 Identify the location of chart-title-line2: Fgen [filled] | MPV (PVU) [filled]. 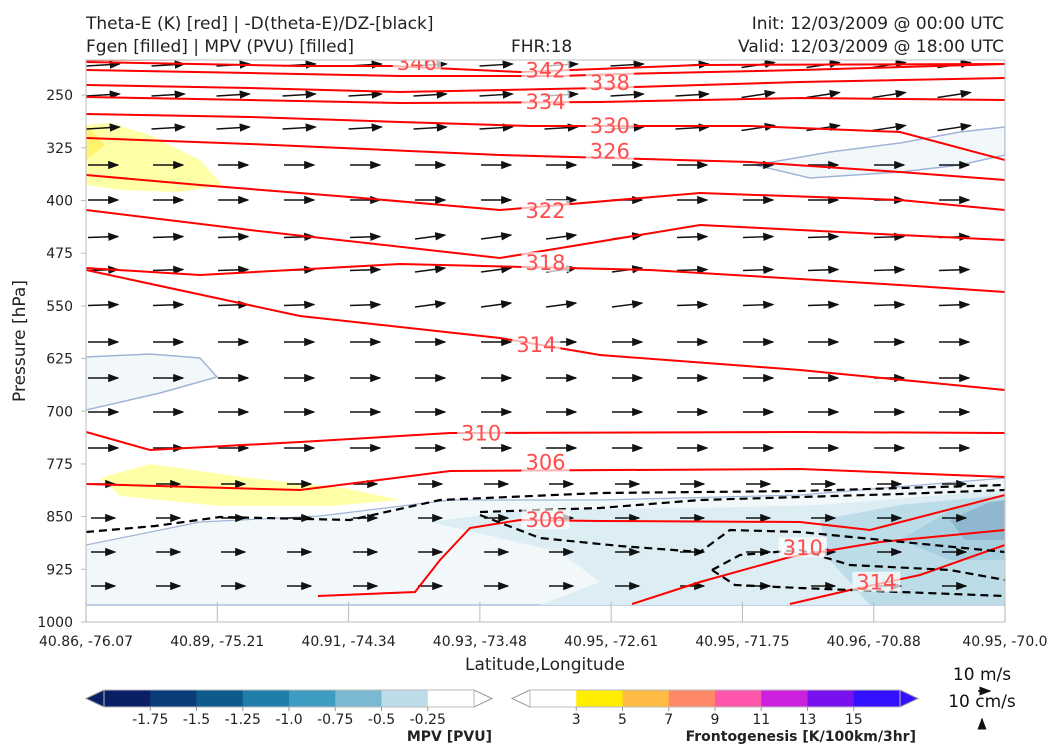
(220, 47).